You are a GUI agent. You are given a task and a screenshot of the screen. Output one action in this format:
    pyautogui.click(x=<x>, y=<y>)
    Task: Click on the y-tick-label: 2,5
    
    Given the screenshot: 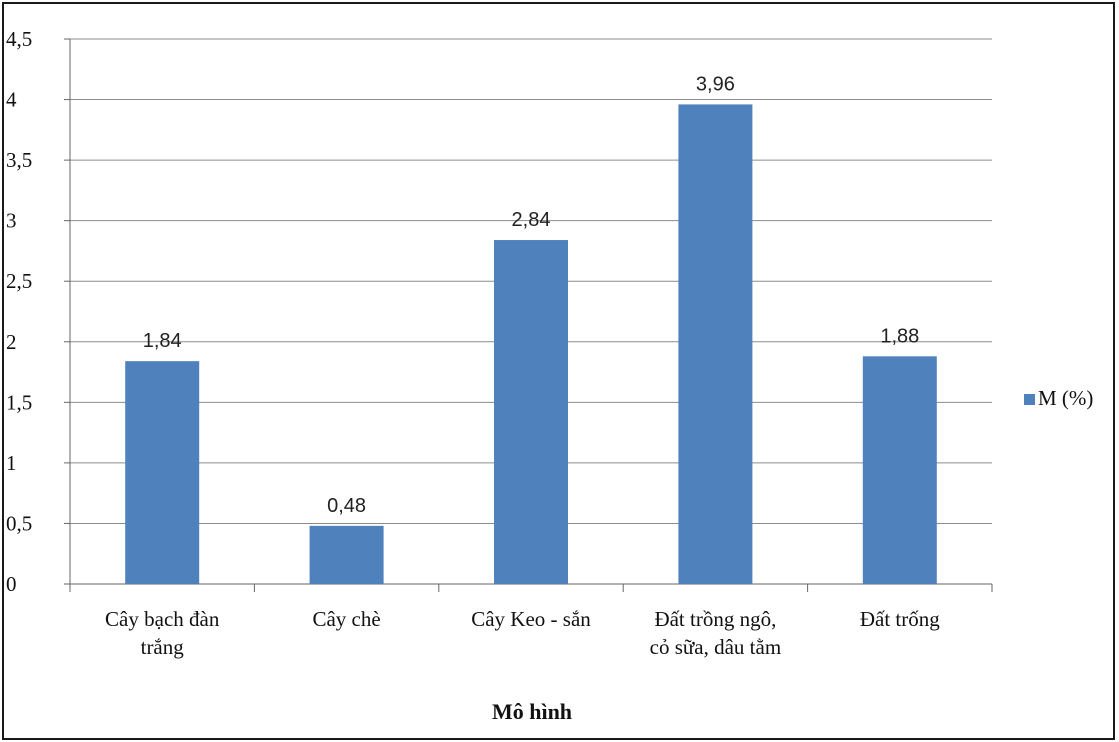 What is the action you would take?
    pyautogui.click(x=19, y=281)
    